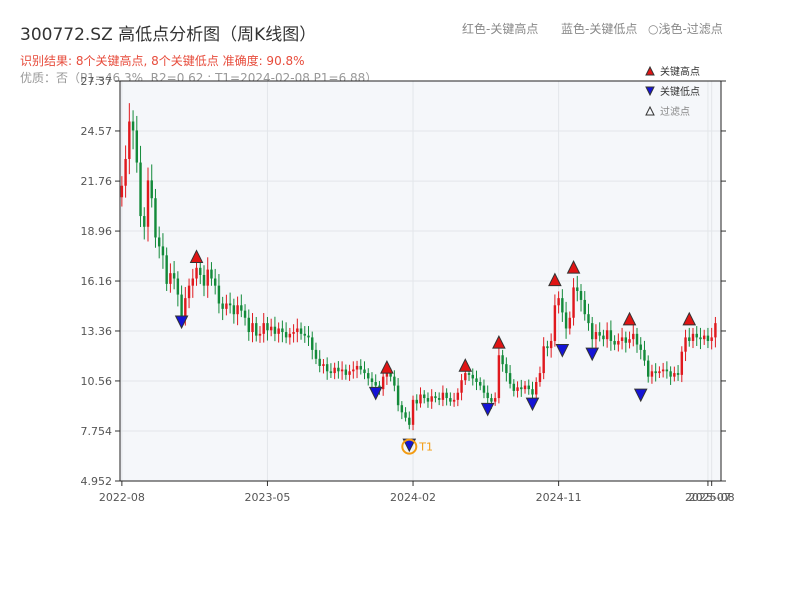  What do you see at coordinates (650, 91) in the screenshot?
I see `legend-marker` at bounding box center [650, 91].